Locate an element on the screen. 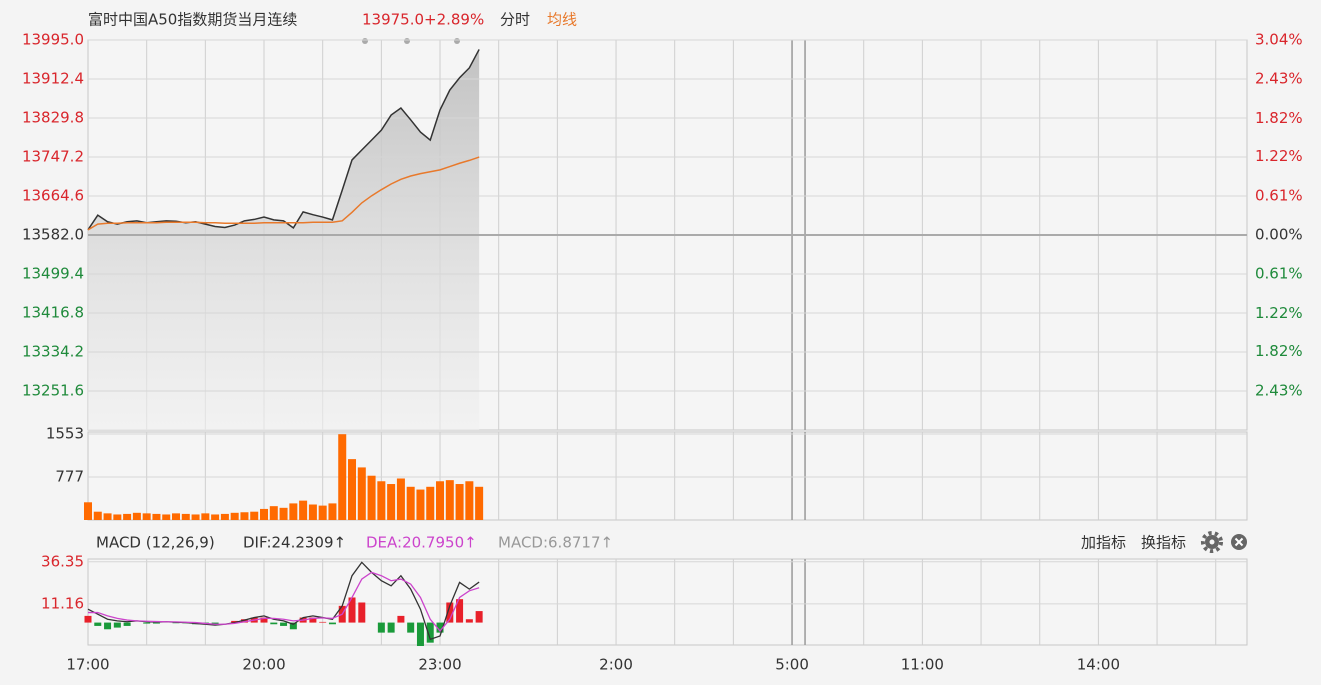 Image resolution: width=1321 pixels, height=685 pixels. y-tick-label: 777 is located at coordinates (69, 476).